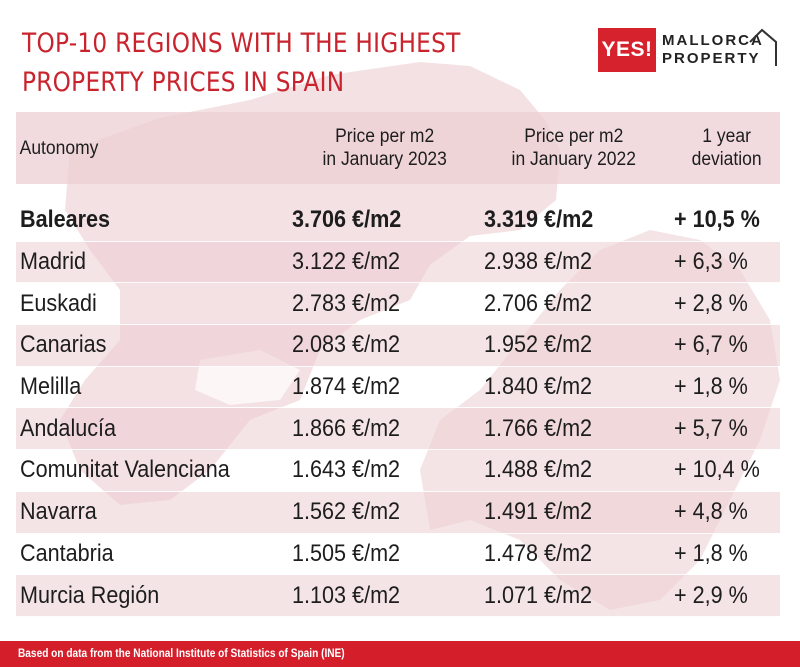 This screenshot has height=667, width=800. What do you see at coordinates (574, 136) in the screenshot?
I see `header-price-2022-line1: Price per m2` at bounding box center [574, 136].